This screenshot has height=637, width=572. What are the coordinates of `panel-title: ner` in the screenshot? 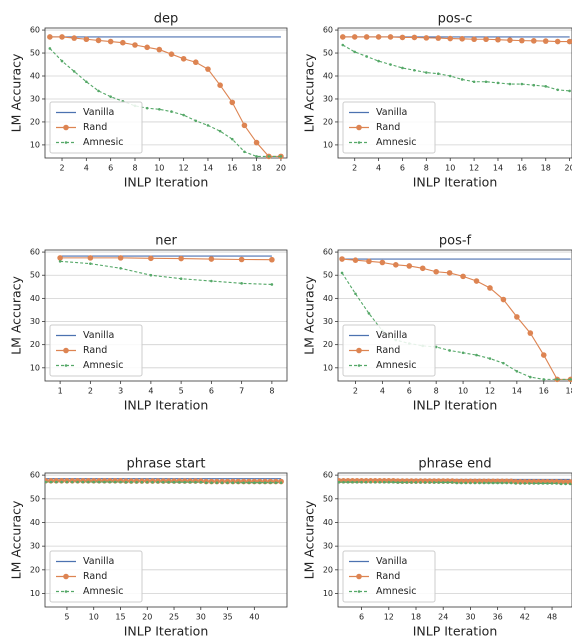 It's located at (166, 241).